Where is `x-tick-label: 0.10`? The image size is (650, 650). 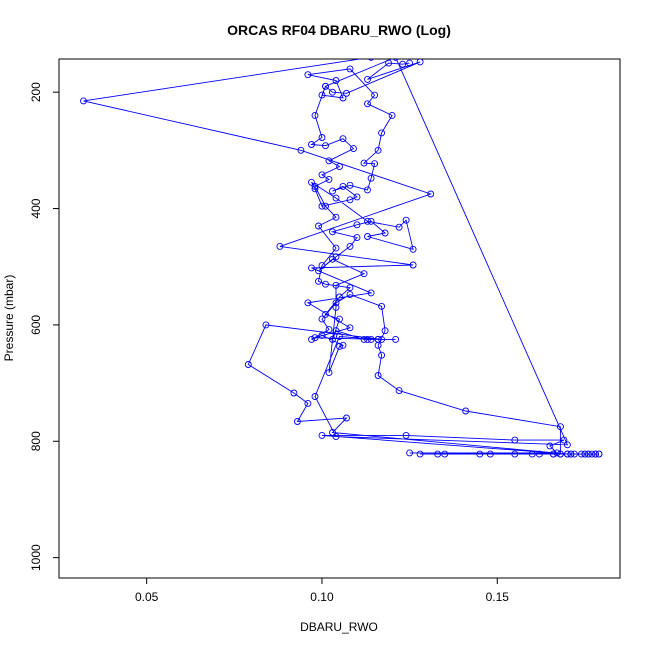 x-tick-label: 0.10 is located at coordinates (322, 597).